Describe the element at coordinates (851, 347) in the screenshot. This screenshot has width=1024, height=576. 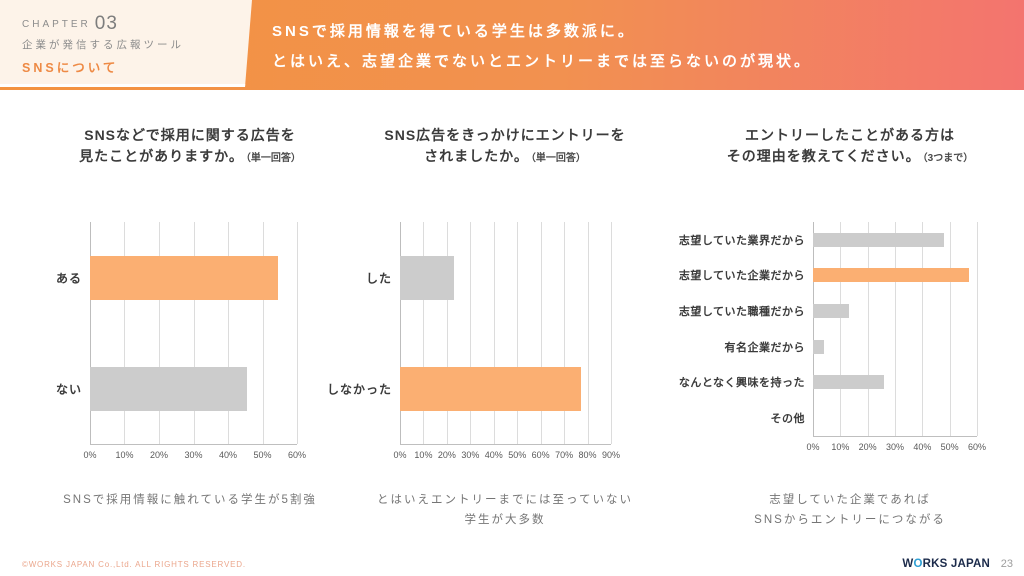
I see `bar-row: 有名企業だから` at that location.